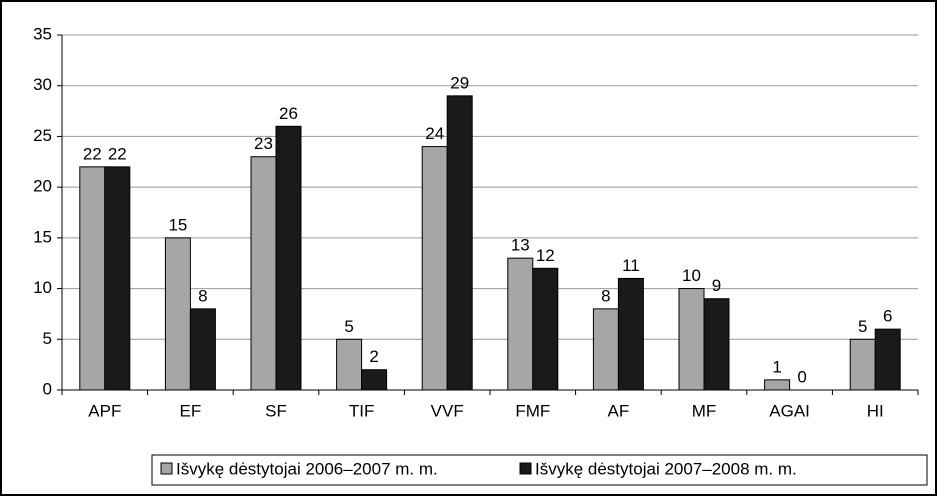 The height and width of the screenshot is (496, 937). Describe the element at coordinates (520, 245) in the screenshot. I see `data-label: 13` at that location.